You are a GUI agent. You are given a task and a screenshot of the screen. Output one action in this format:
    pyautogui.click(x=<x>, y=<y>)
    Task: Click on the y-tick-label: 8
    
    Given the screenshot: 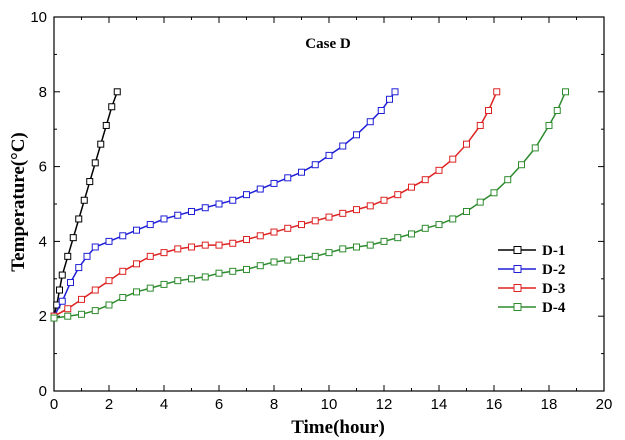 What is the action you would take?
    pyautogui.click(x=43, y=92)
    